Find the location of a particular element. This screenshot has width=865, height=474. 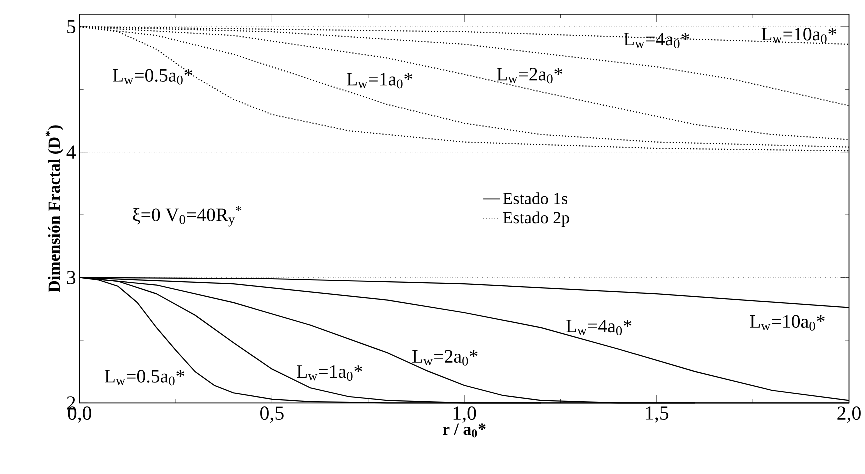

y-tick-label: 4 is located at coordinates (71, 152).